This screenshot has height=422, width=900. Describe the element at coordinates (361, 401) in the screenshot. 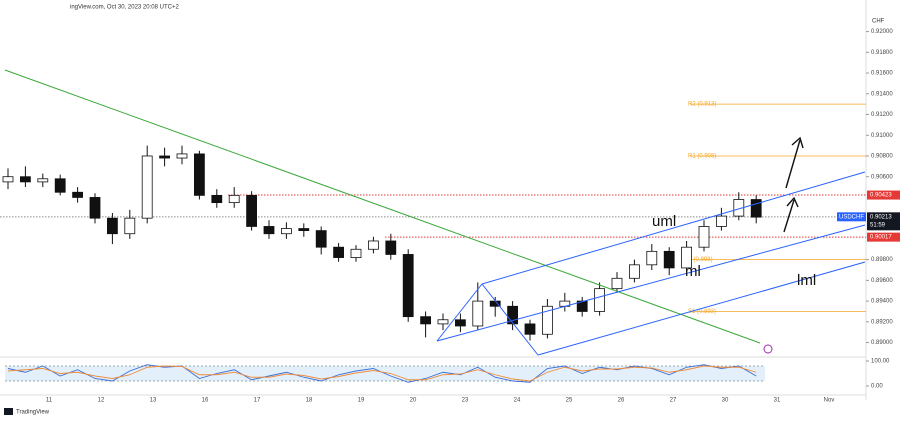

I see `x-tick-label: 19` at that location.